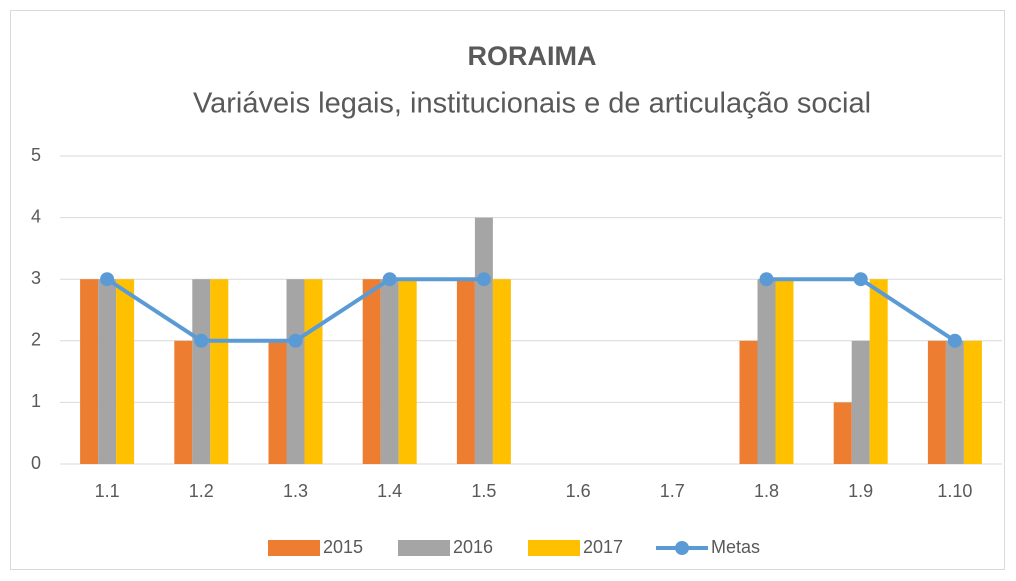 The image size is (1016, 581). What do you see at coordinates (36, 340) in the screenshot?
I see `y-tick-label: 2` at bounding box center [36, 340].